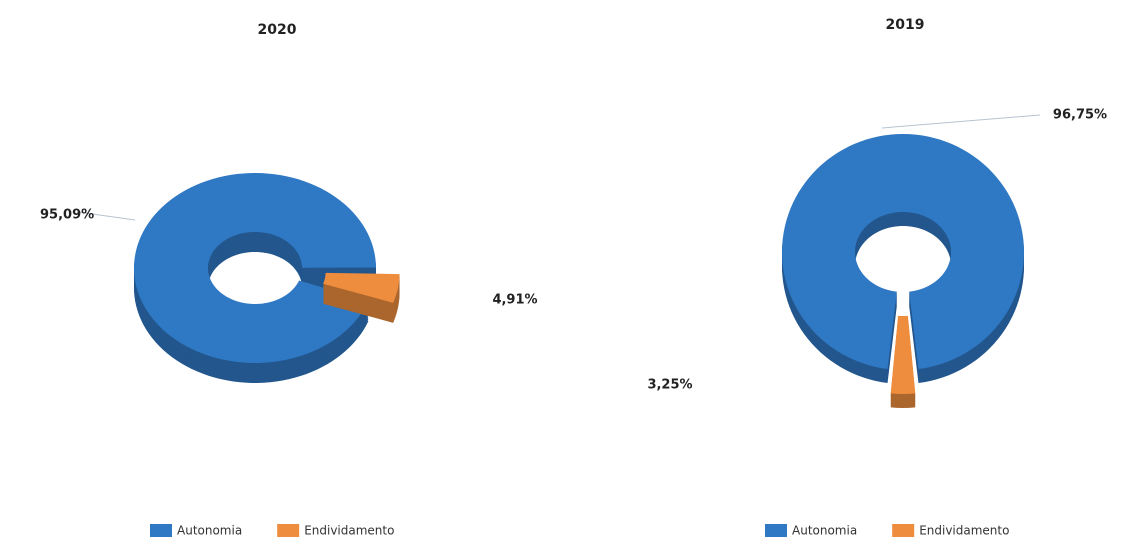 The image size is (1145, 537). What do you see at coordinates (514, 300) in the screenshot?
I see `value-label: 4,91%` at bounding box center [514, 300].